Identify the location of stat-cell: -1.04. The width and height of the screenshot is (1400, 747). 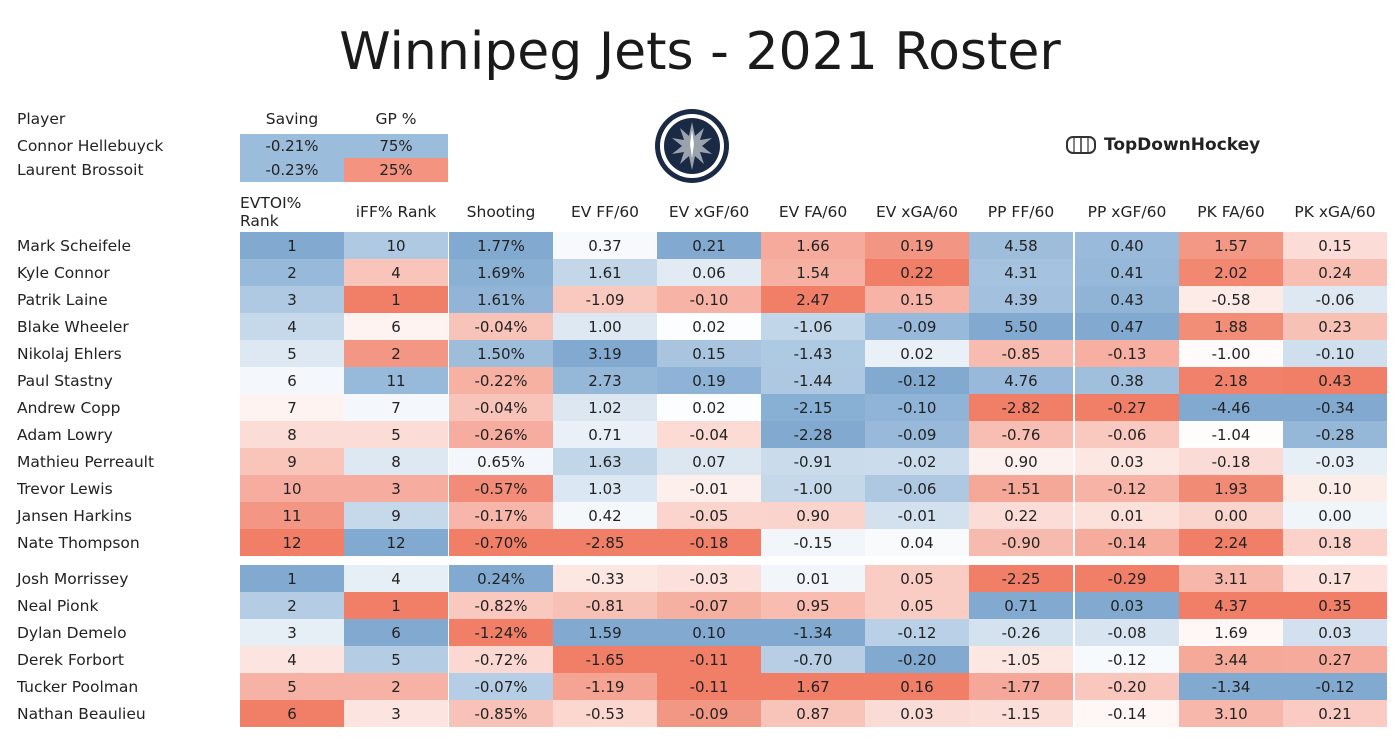
(1231, 434).